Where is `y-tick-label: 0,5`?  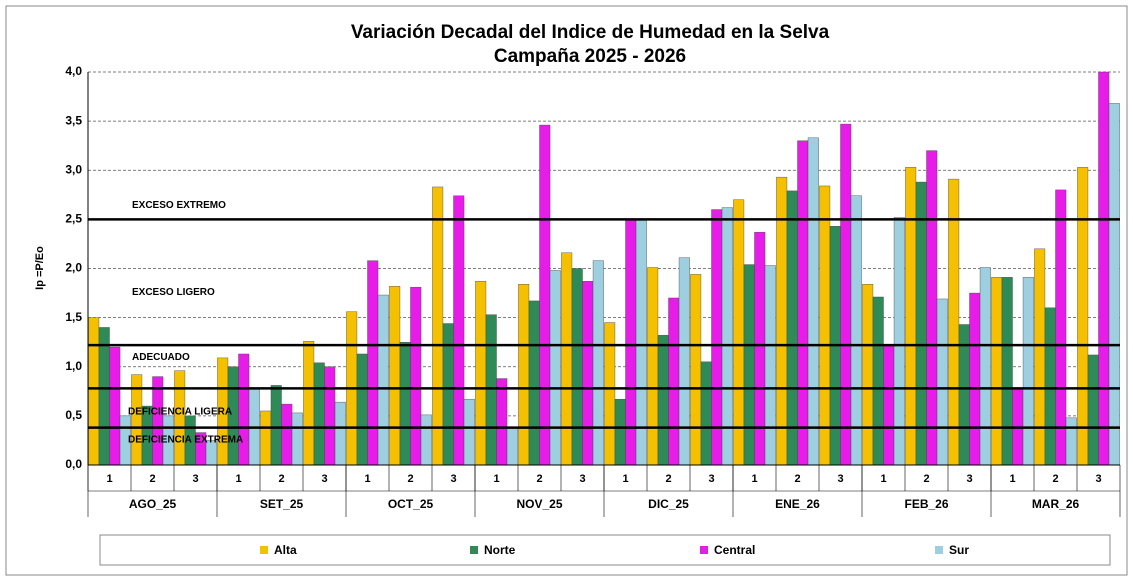
y-tick-label: 0,5 is located at coordinates (73, 415).